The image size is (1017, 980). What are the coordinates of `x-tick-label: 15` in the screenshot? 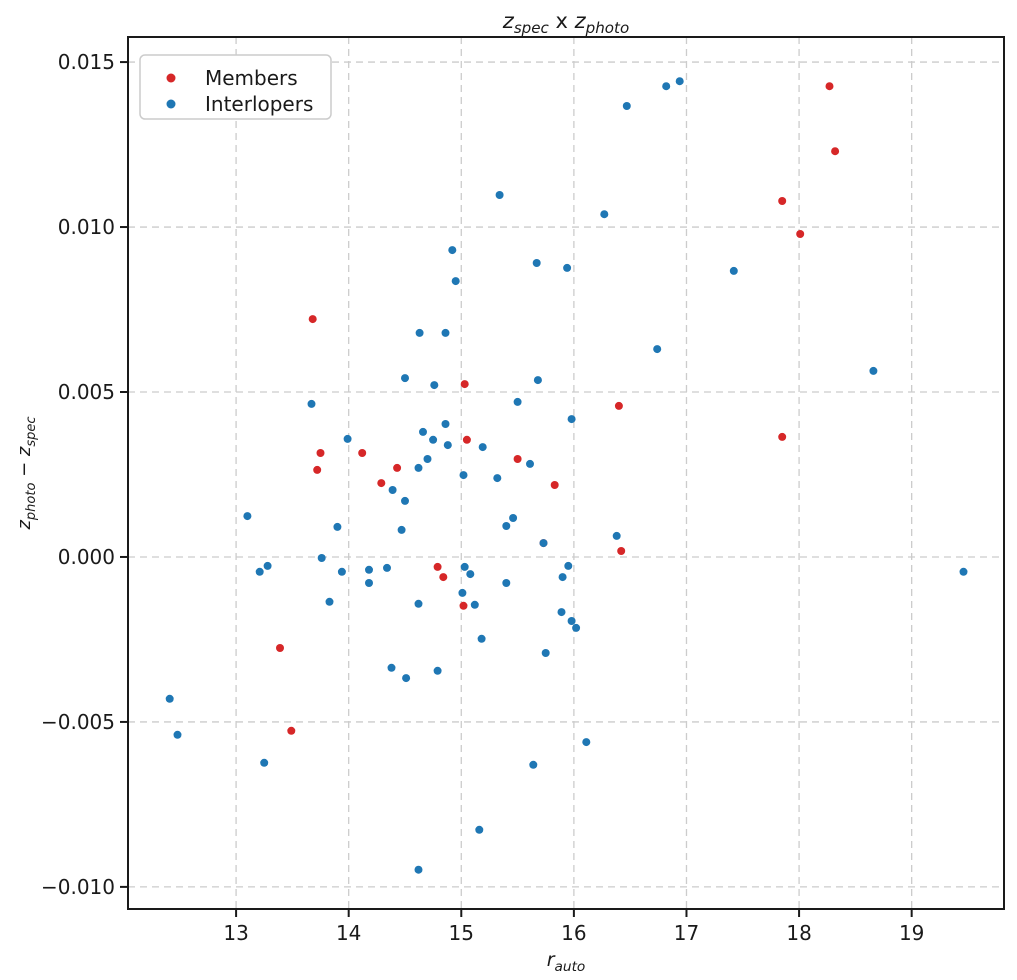 It's located at (461, 933).